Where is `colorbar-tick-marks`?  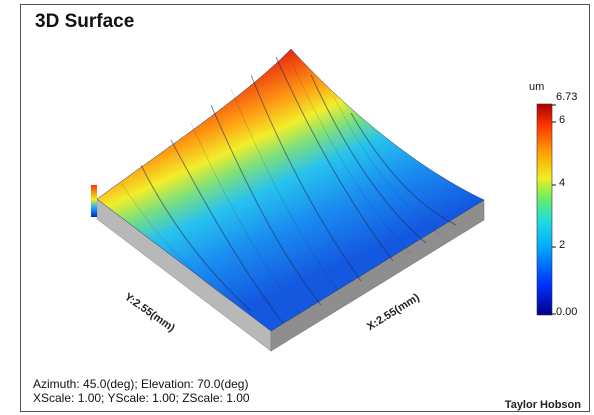 colorbar-tick-marks is located at coordinates (554, 209).